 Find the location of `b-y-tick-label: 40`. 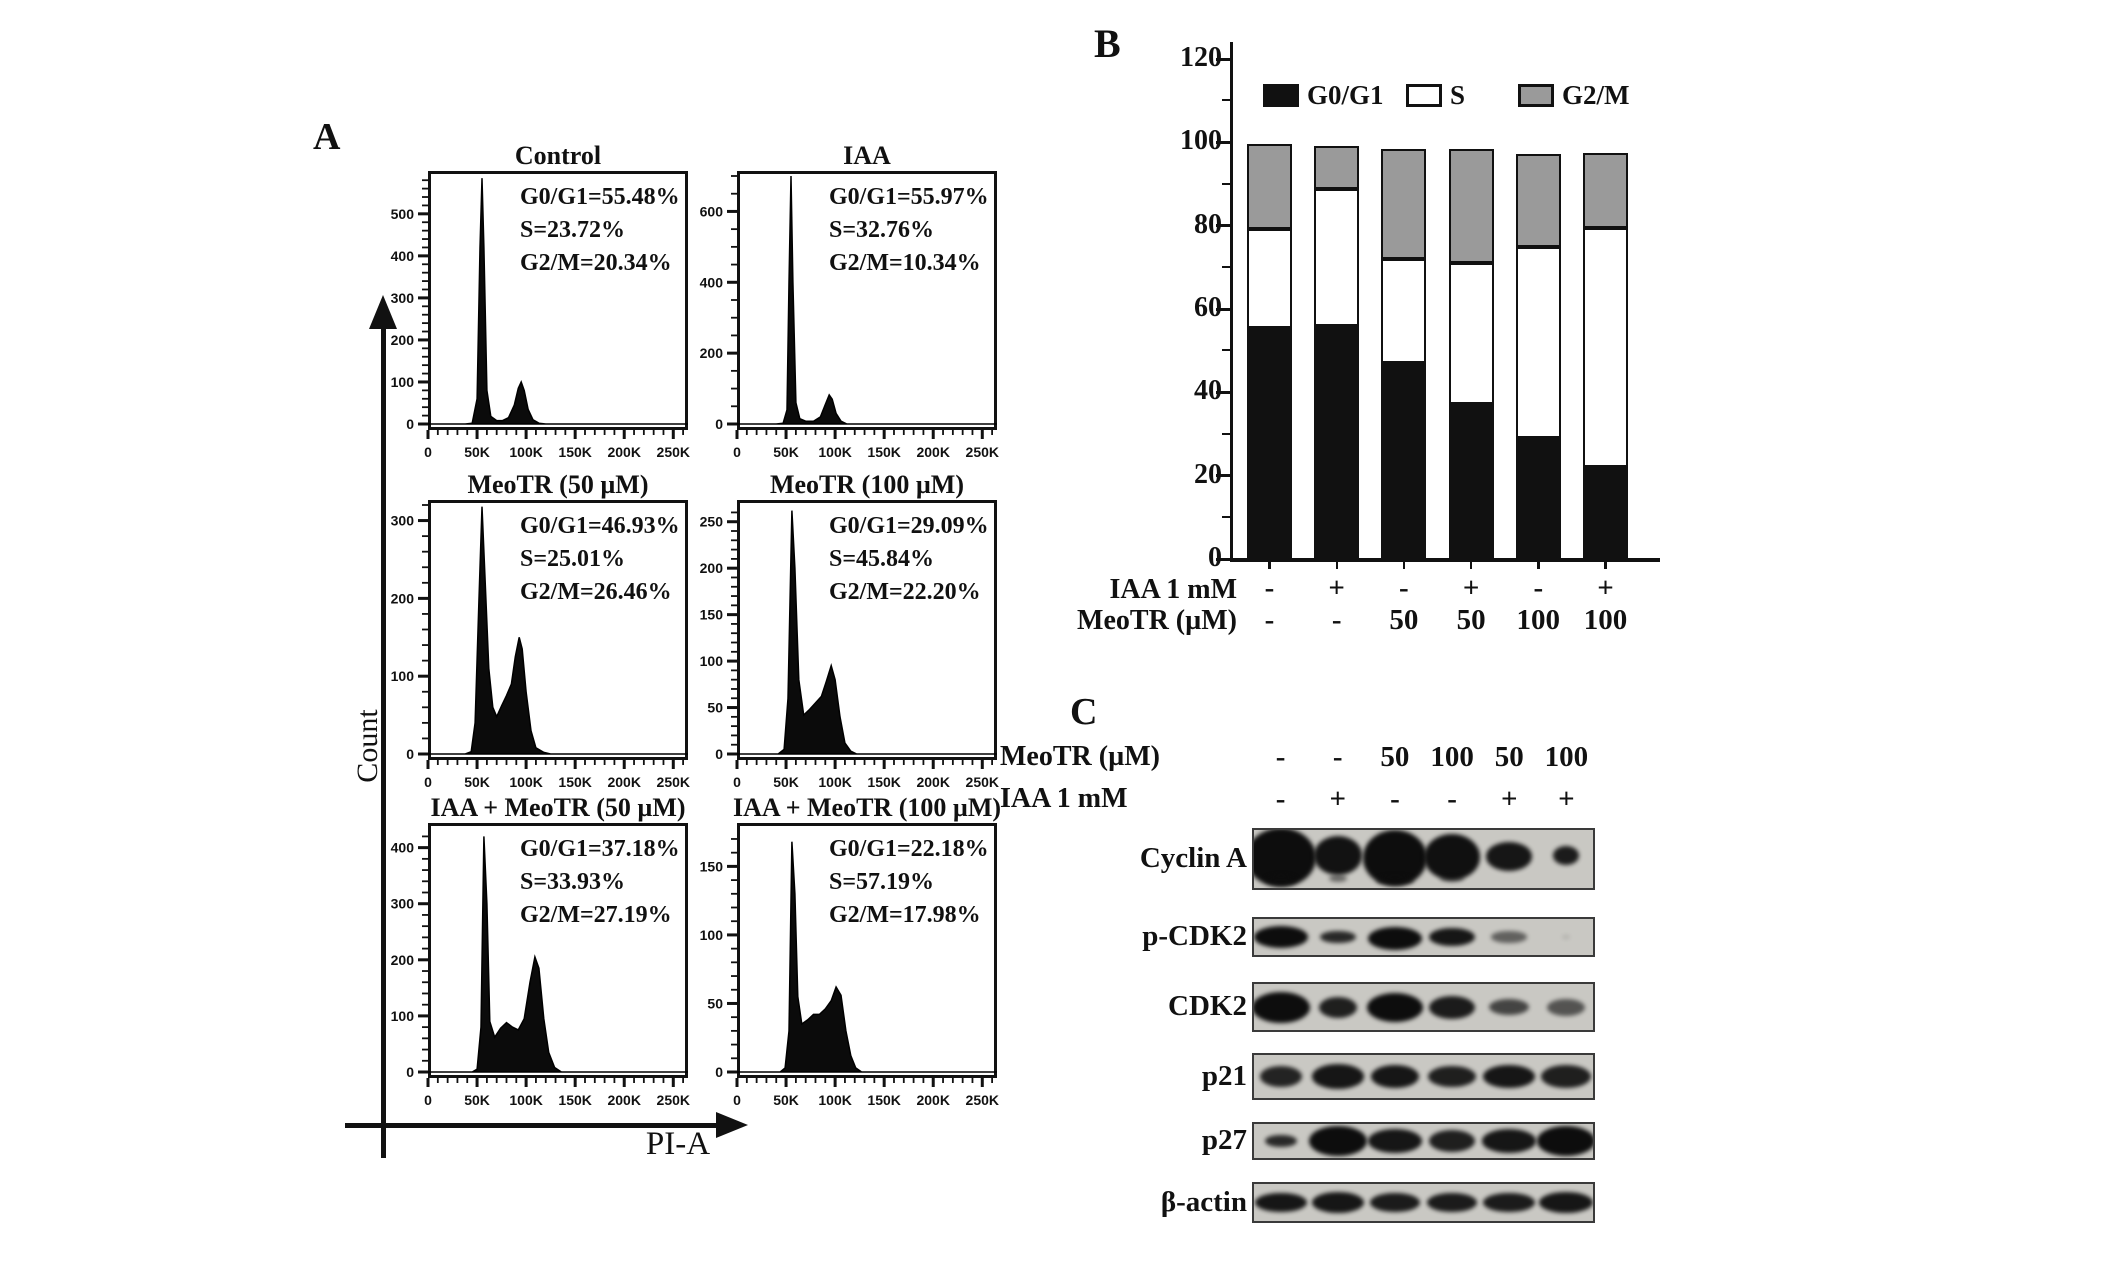

b-y-tick-label: 40 is located at coordinates (1208, 391).